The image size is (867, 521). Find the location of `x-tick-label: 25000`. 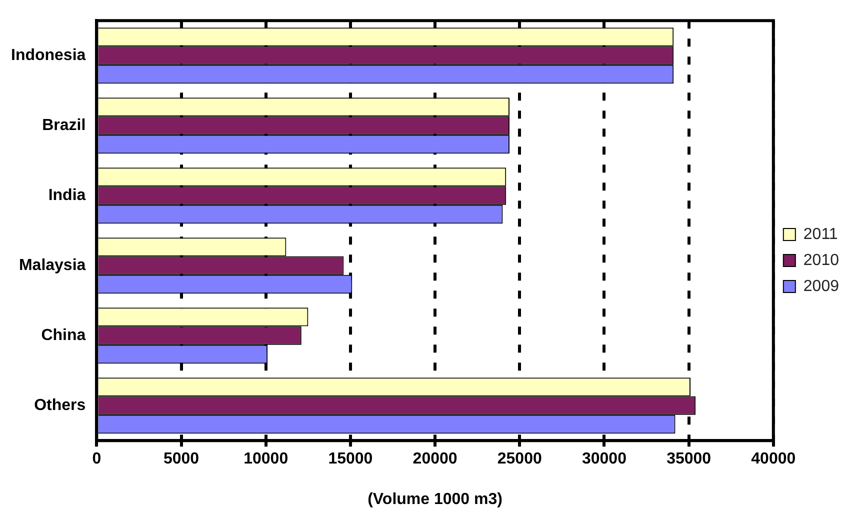

x-tick-label: 25000 is located at coordinates (519, 459).